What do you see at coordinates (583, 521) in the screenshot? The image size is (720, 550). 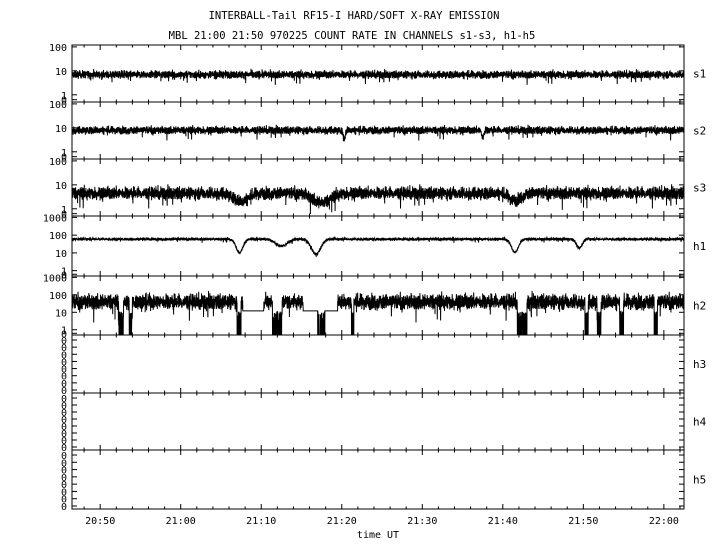 I see `x-tick-label: 21:50` at bounding box center [583, 521].